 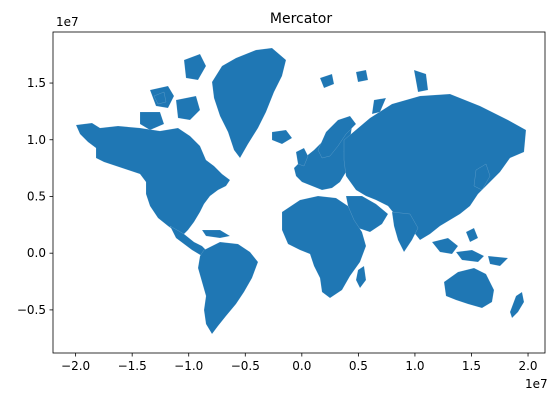 What do you see at coordinates (435, 167) in the screenshot?
I see `landmass-asia` at bounding box center [435, 167].